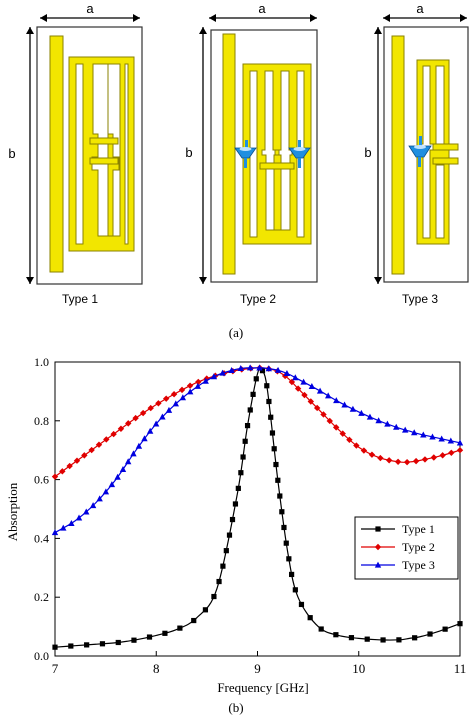  What do you see at coordinates (41, 538) in the screenshot?
I see `y-tick-label: 0.4` at bounding box center [41, 538].